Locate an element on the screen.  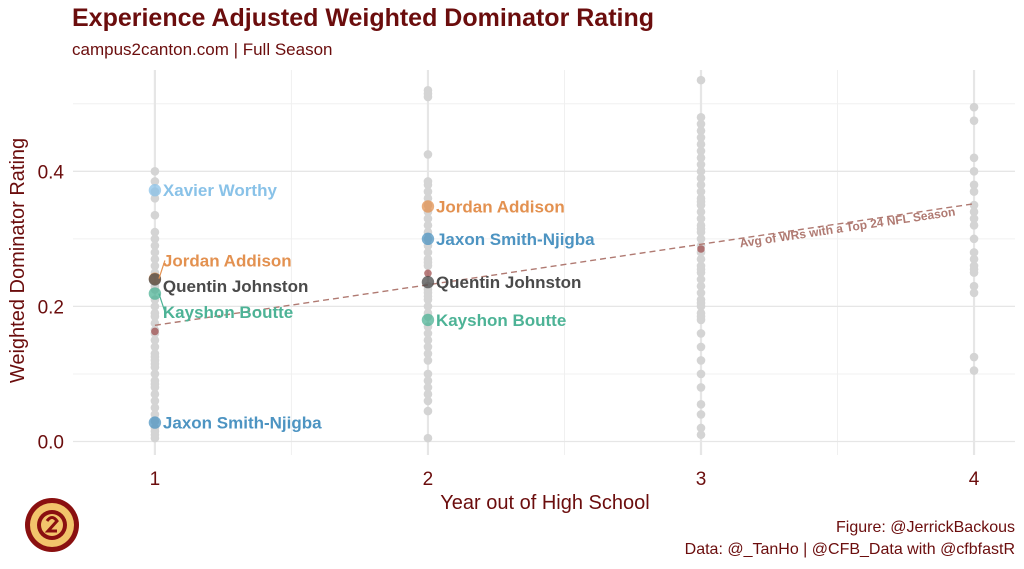
point-label: Xavier Worthy is located at coordinates (220, 190).